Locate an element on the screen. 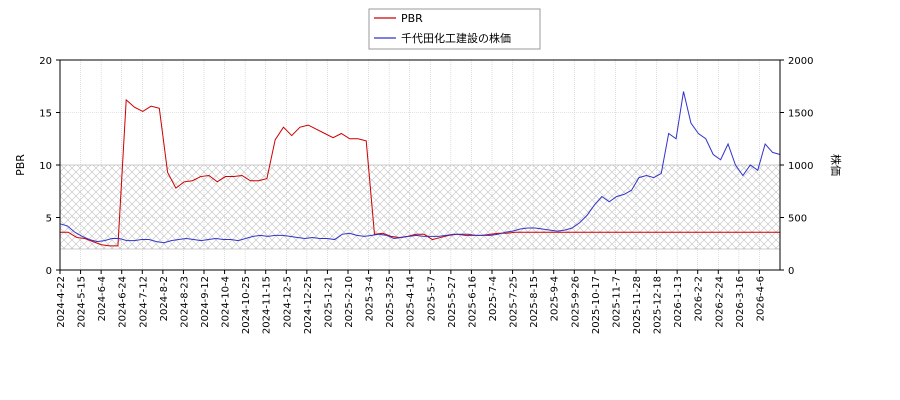 The width and height of the screenshot is (900, 400). legend-label-stock-price: 千代田化工建設の株価 is located at coordinates (456, 38).